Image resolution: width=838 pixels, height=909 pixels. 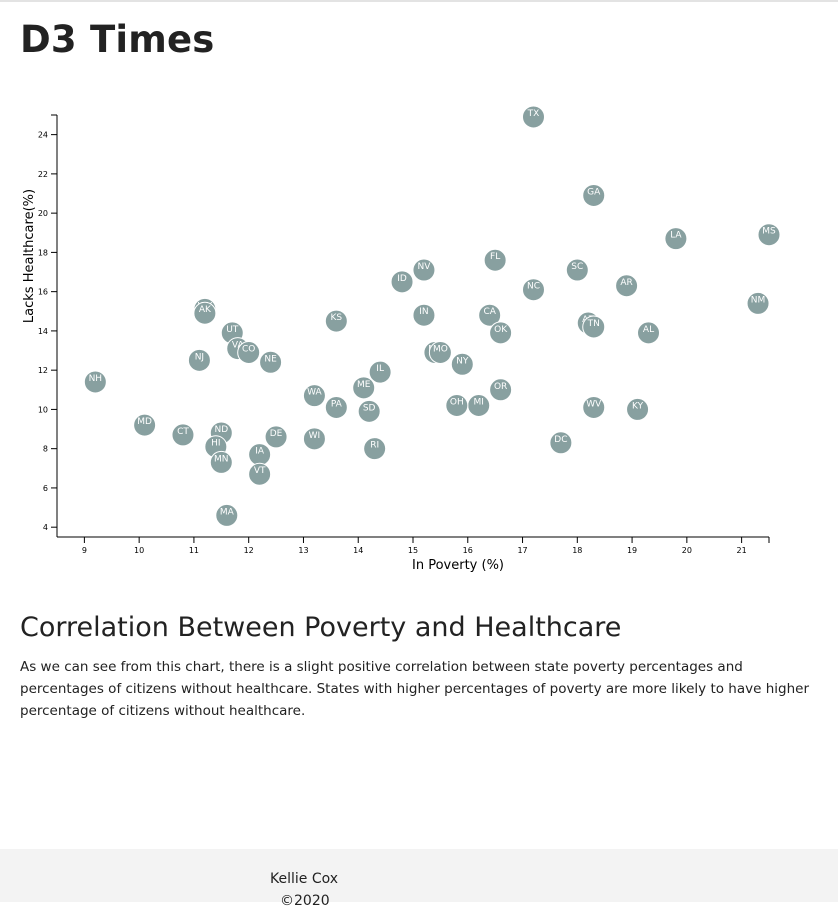 What do you see at coordinates (594, 404) in the screenshot?
I see `state-label-wv: WV` at bounding box center [594, 404].